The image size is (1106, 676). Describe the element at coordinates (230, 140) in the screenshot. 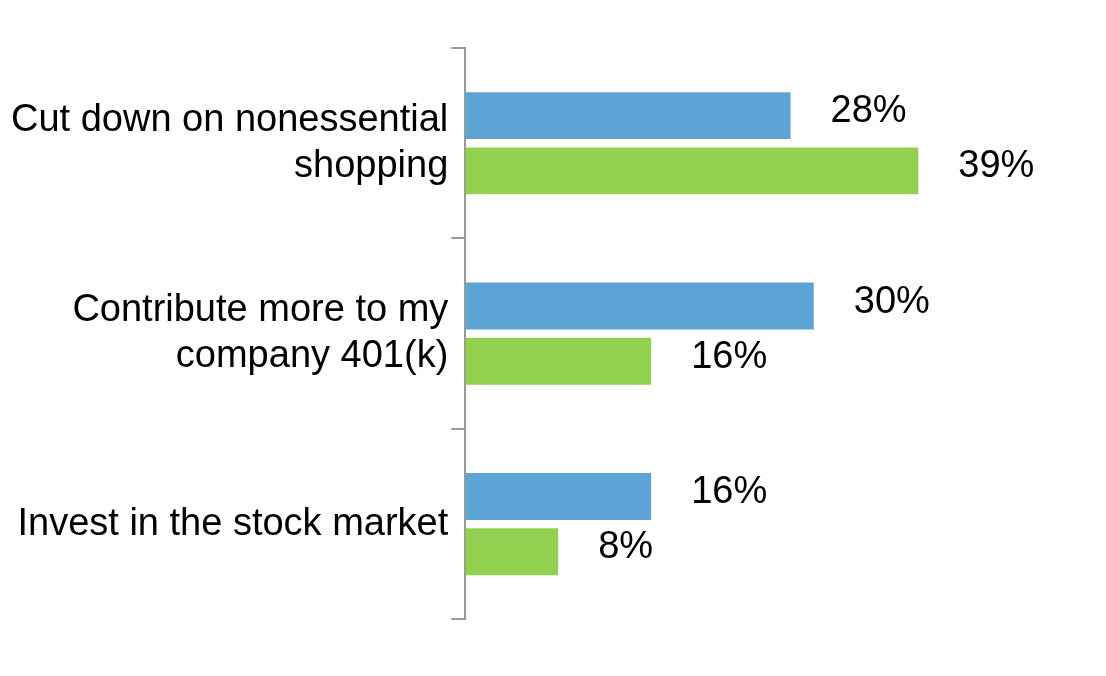

I see `y-tick-label: Cut down on nonessential shopping` at that location.